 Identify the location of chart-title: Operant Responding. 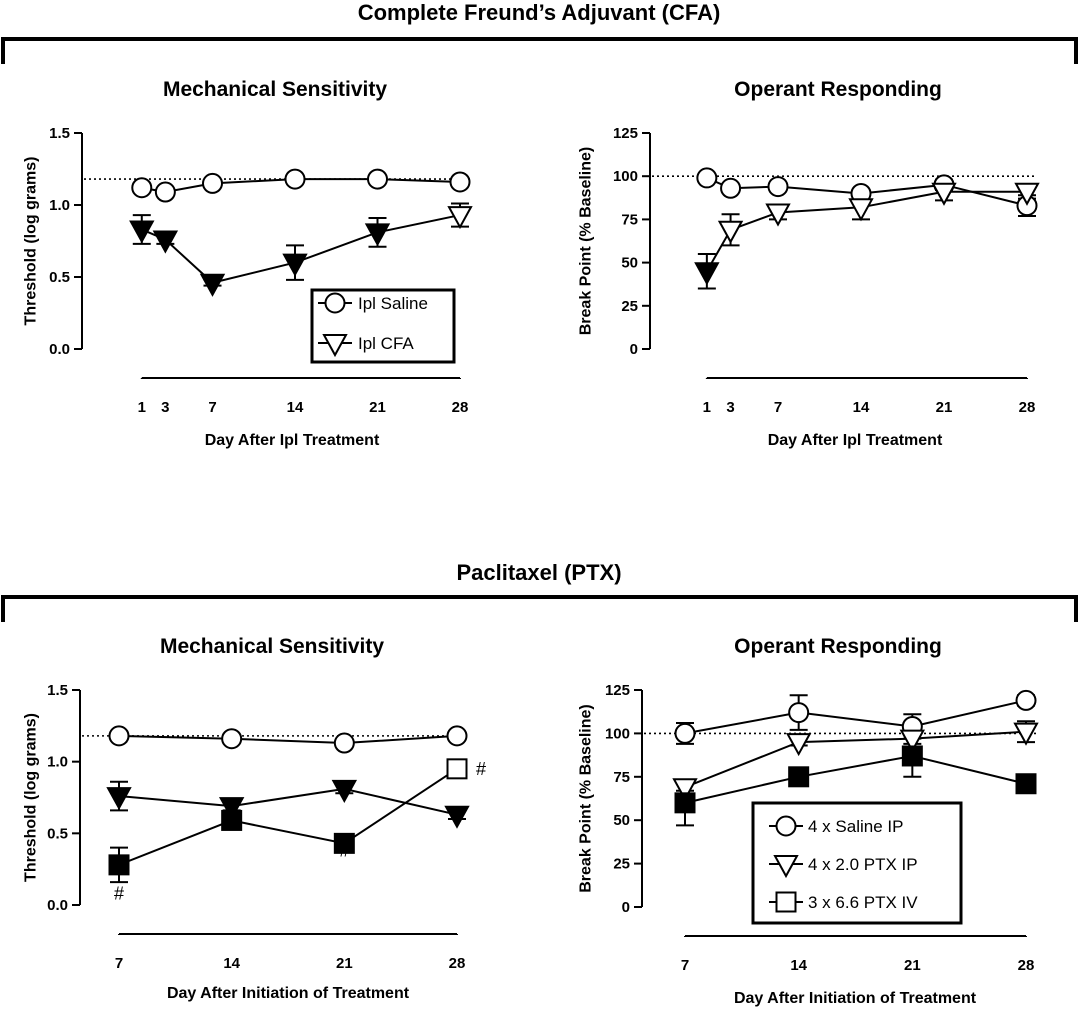
(838, 646).